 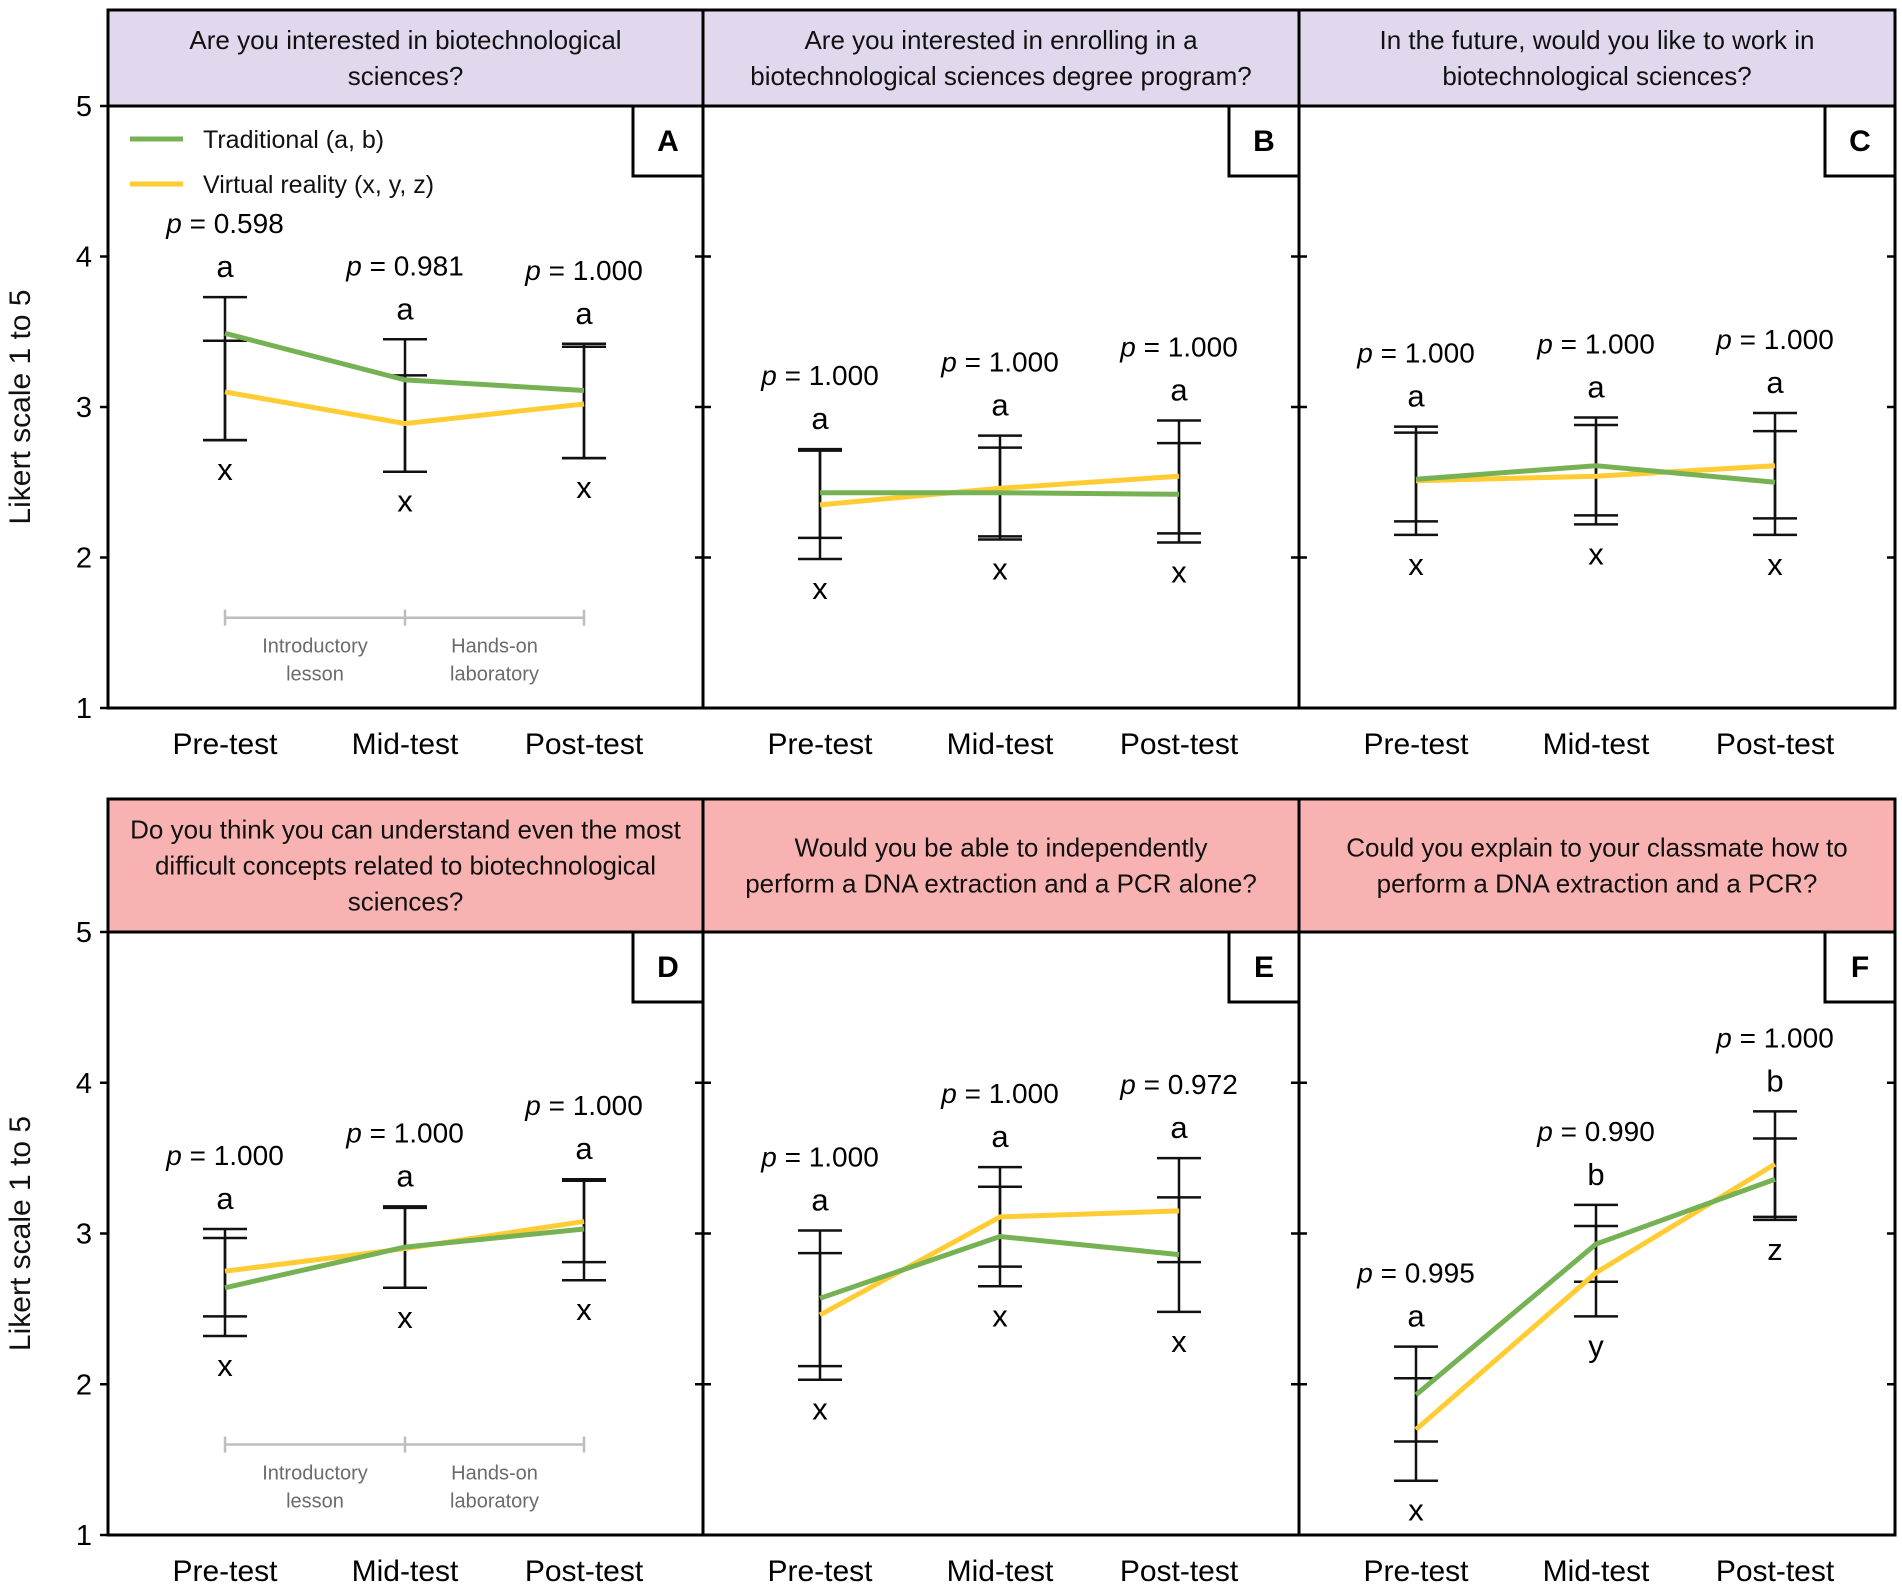 What do you see at coordinates (1860, 967) in the screenshot?
I see `panel-letter: F` at bounding box center [1860, 967].